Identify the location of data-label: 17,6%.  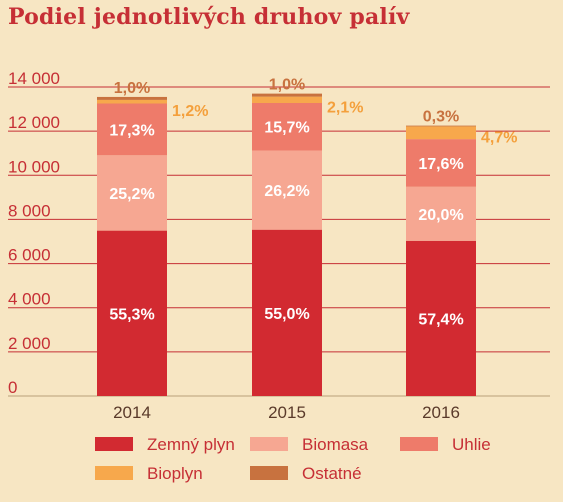
(440, 164).